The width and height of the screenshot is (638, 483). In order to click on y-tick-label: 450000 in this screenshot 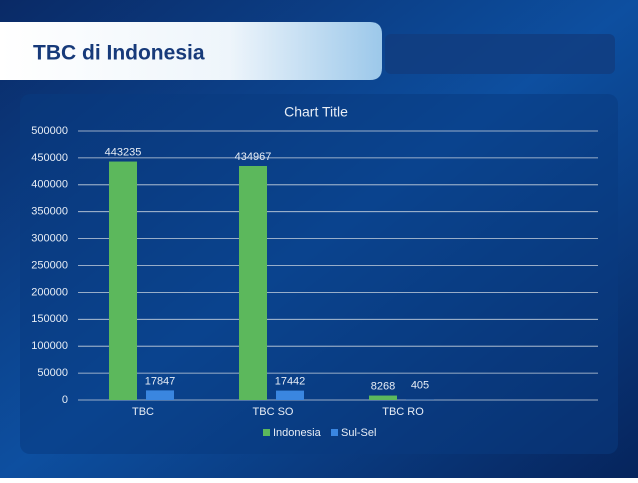, I will do `click(49, 158)`.